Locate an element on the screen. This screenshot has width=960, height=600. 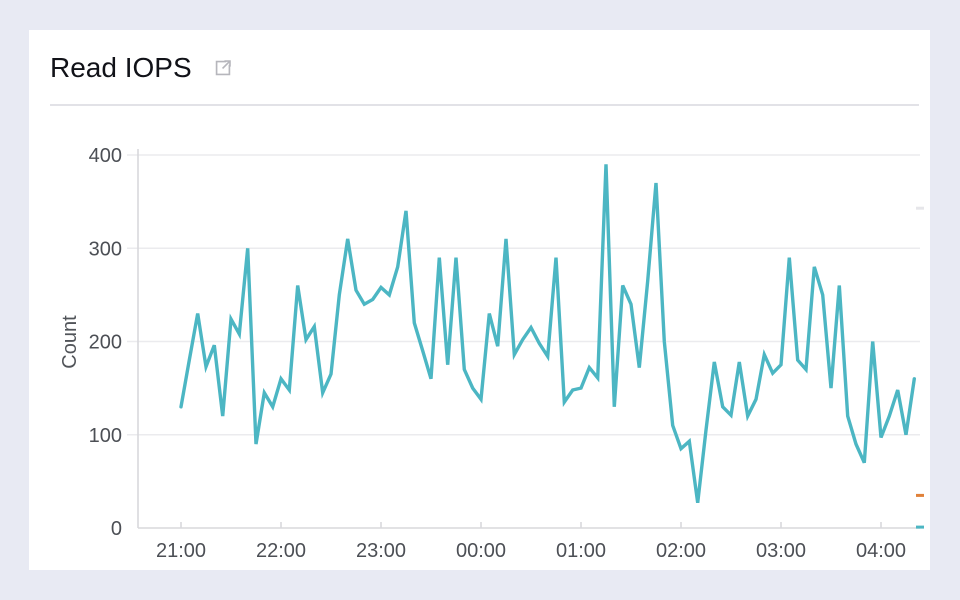
y-axis-title: Count is located at coordinates (70, 342).